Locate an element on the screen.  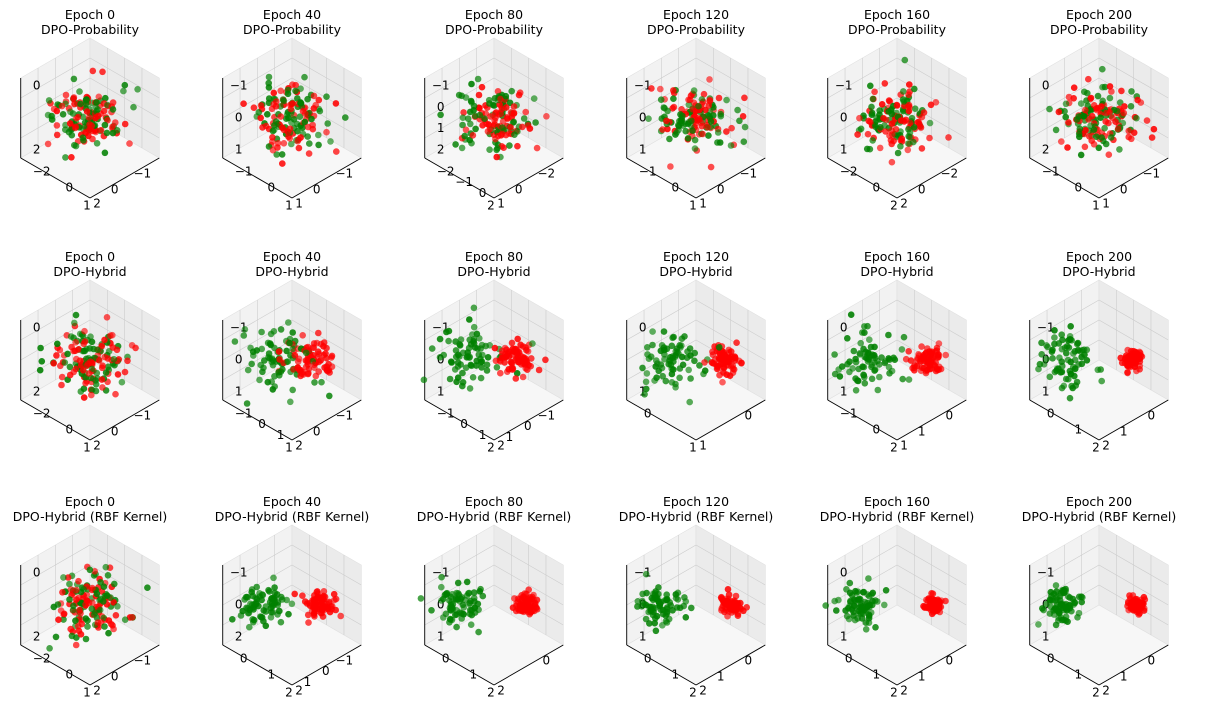
subplot-title-method: DPO-Hybrid is located at coordinates (493, 271).